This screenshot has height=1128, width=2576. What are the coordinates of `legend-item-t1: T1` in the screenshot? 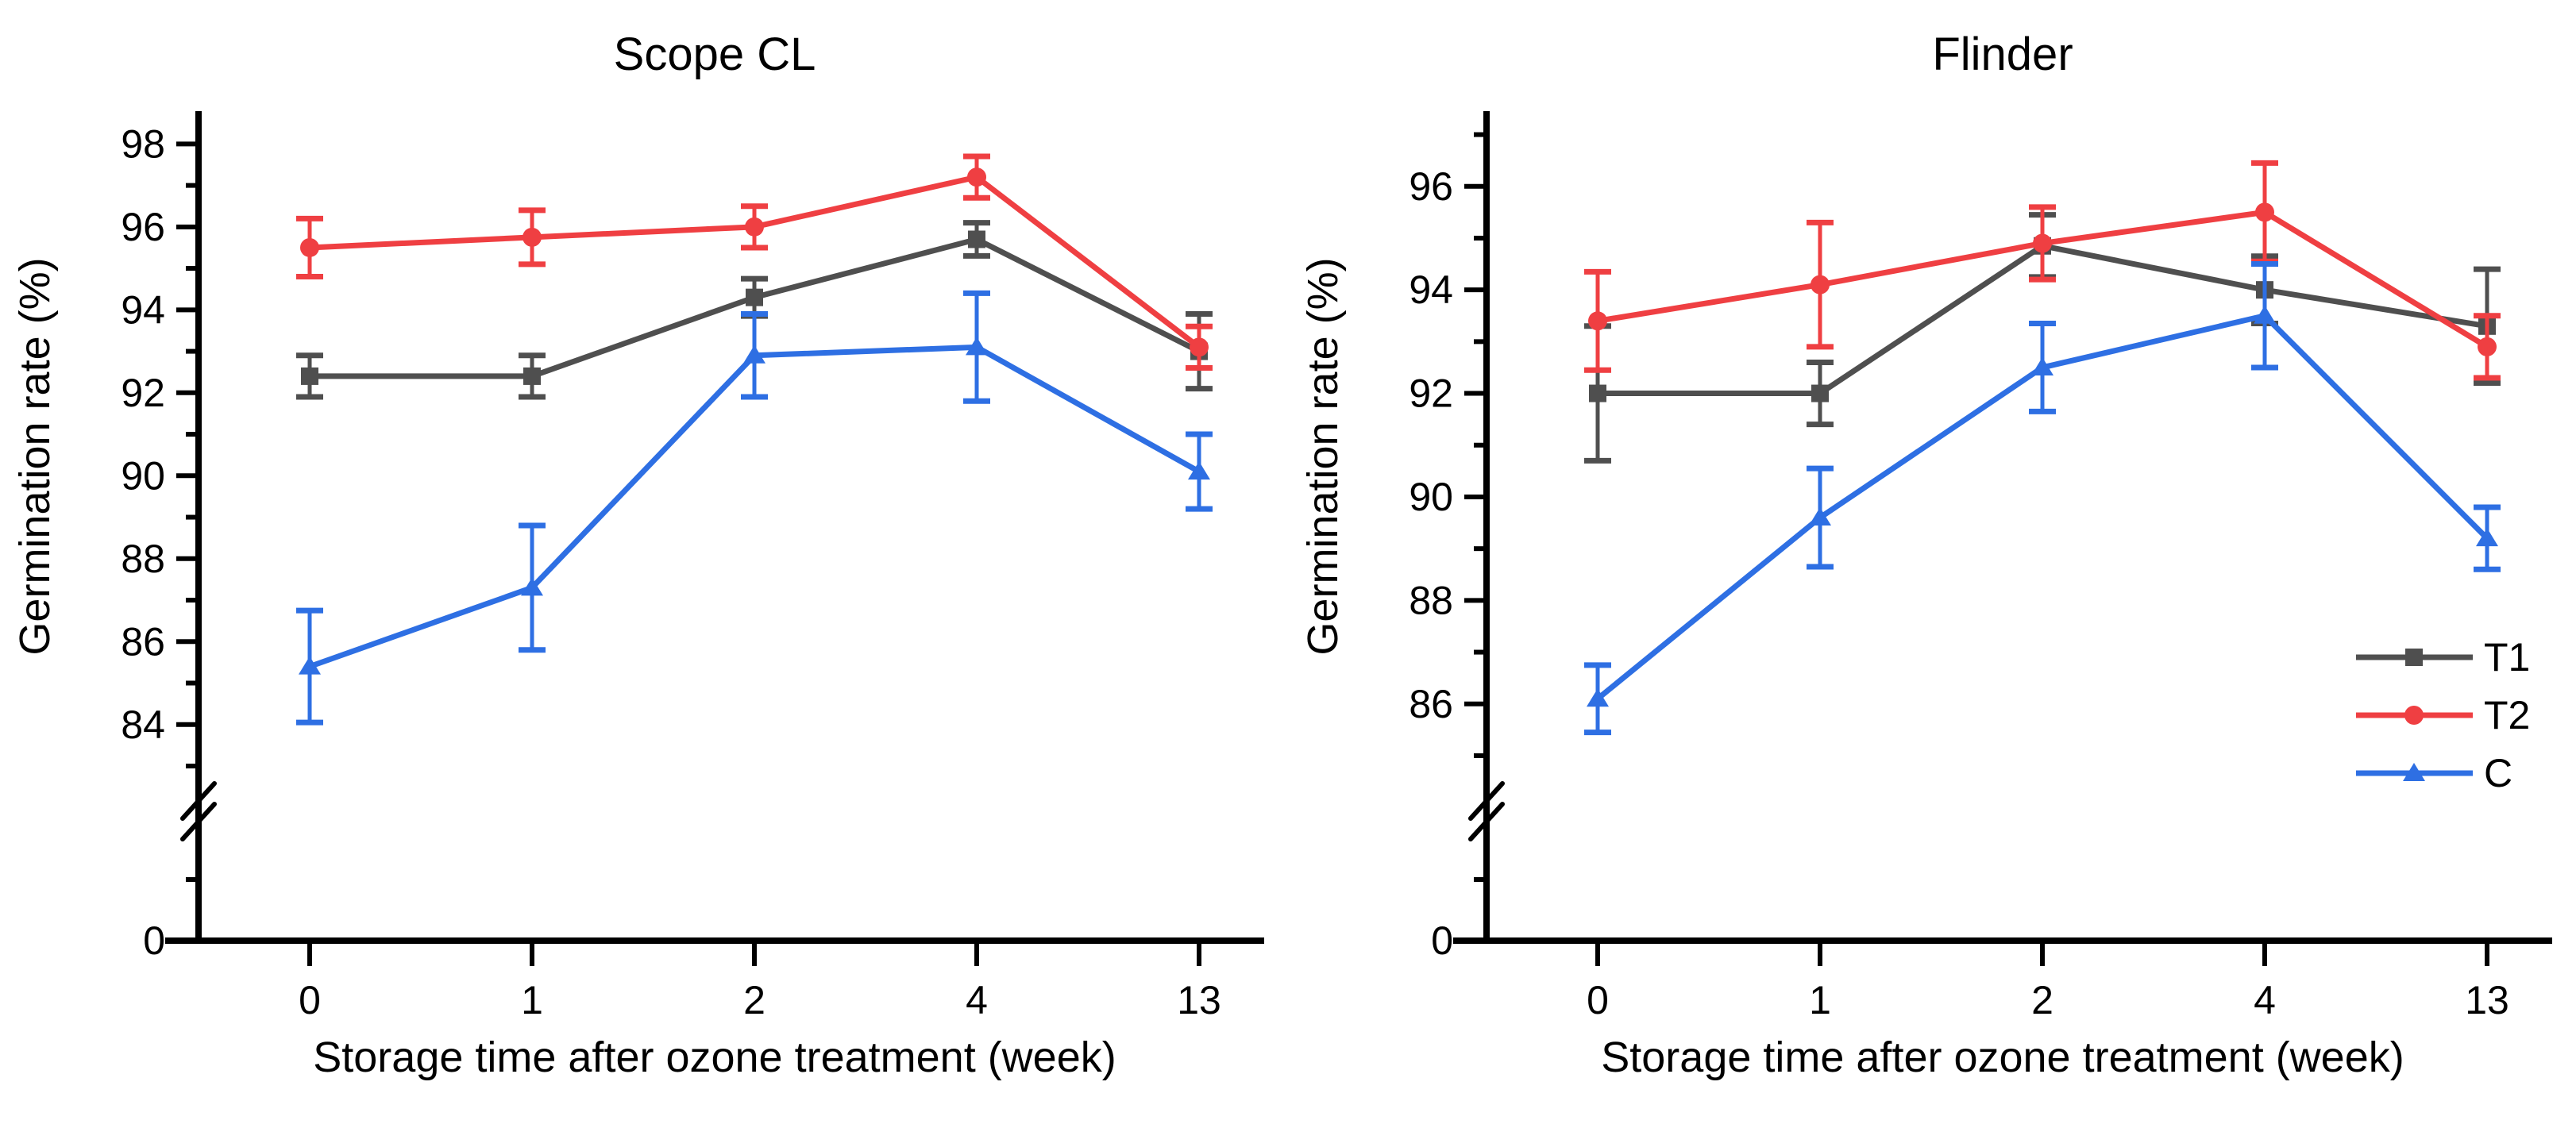 It's located at (2443, 657).